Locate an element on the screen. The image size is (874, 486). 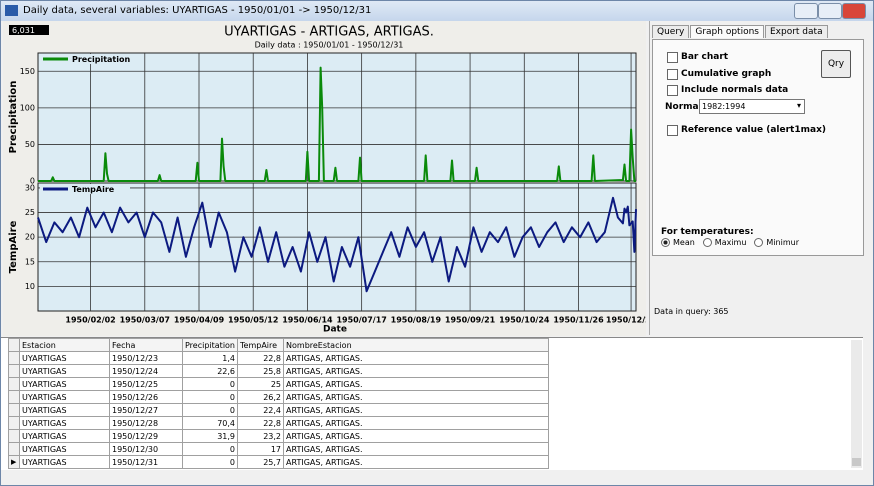
table-cell: 26,2 is located at coordinates (261, 397).